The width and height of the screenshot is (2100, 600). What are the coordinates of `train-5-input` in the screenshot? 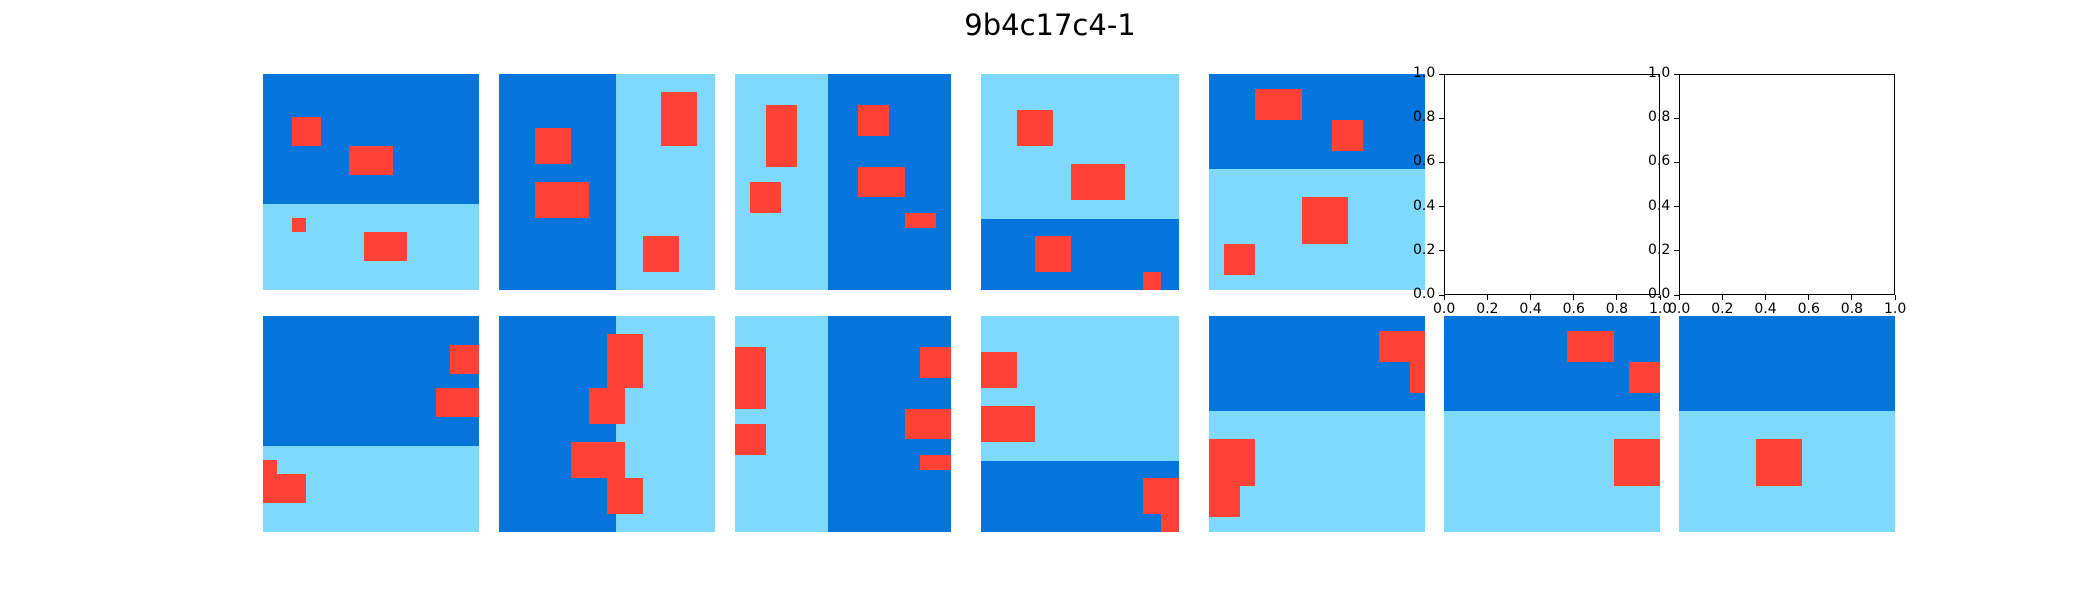 It's located at (1317, 182).